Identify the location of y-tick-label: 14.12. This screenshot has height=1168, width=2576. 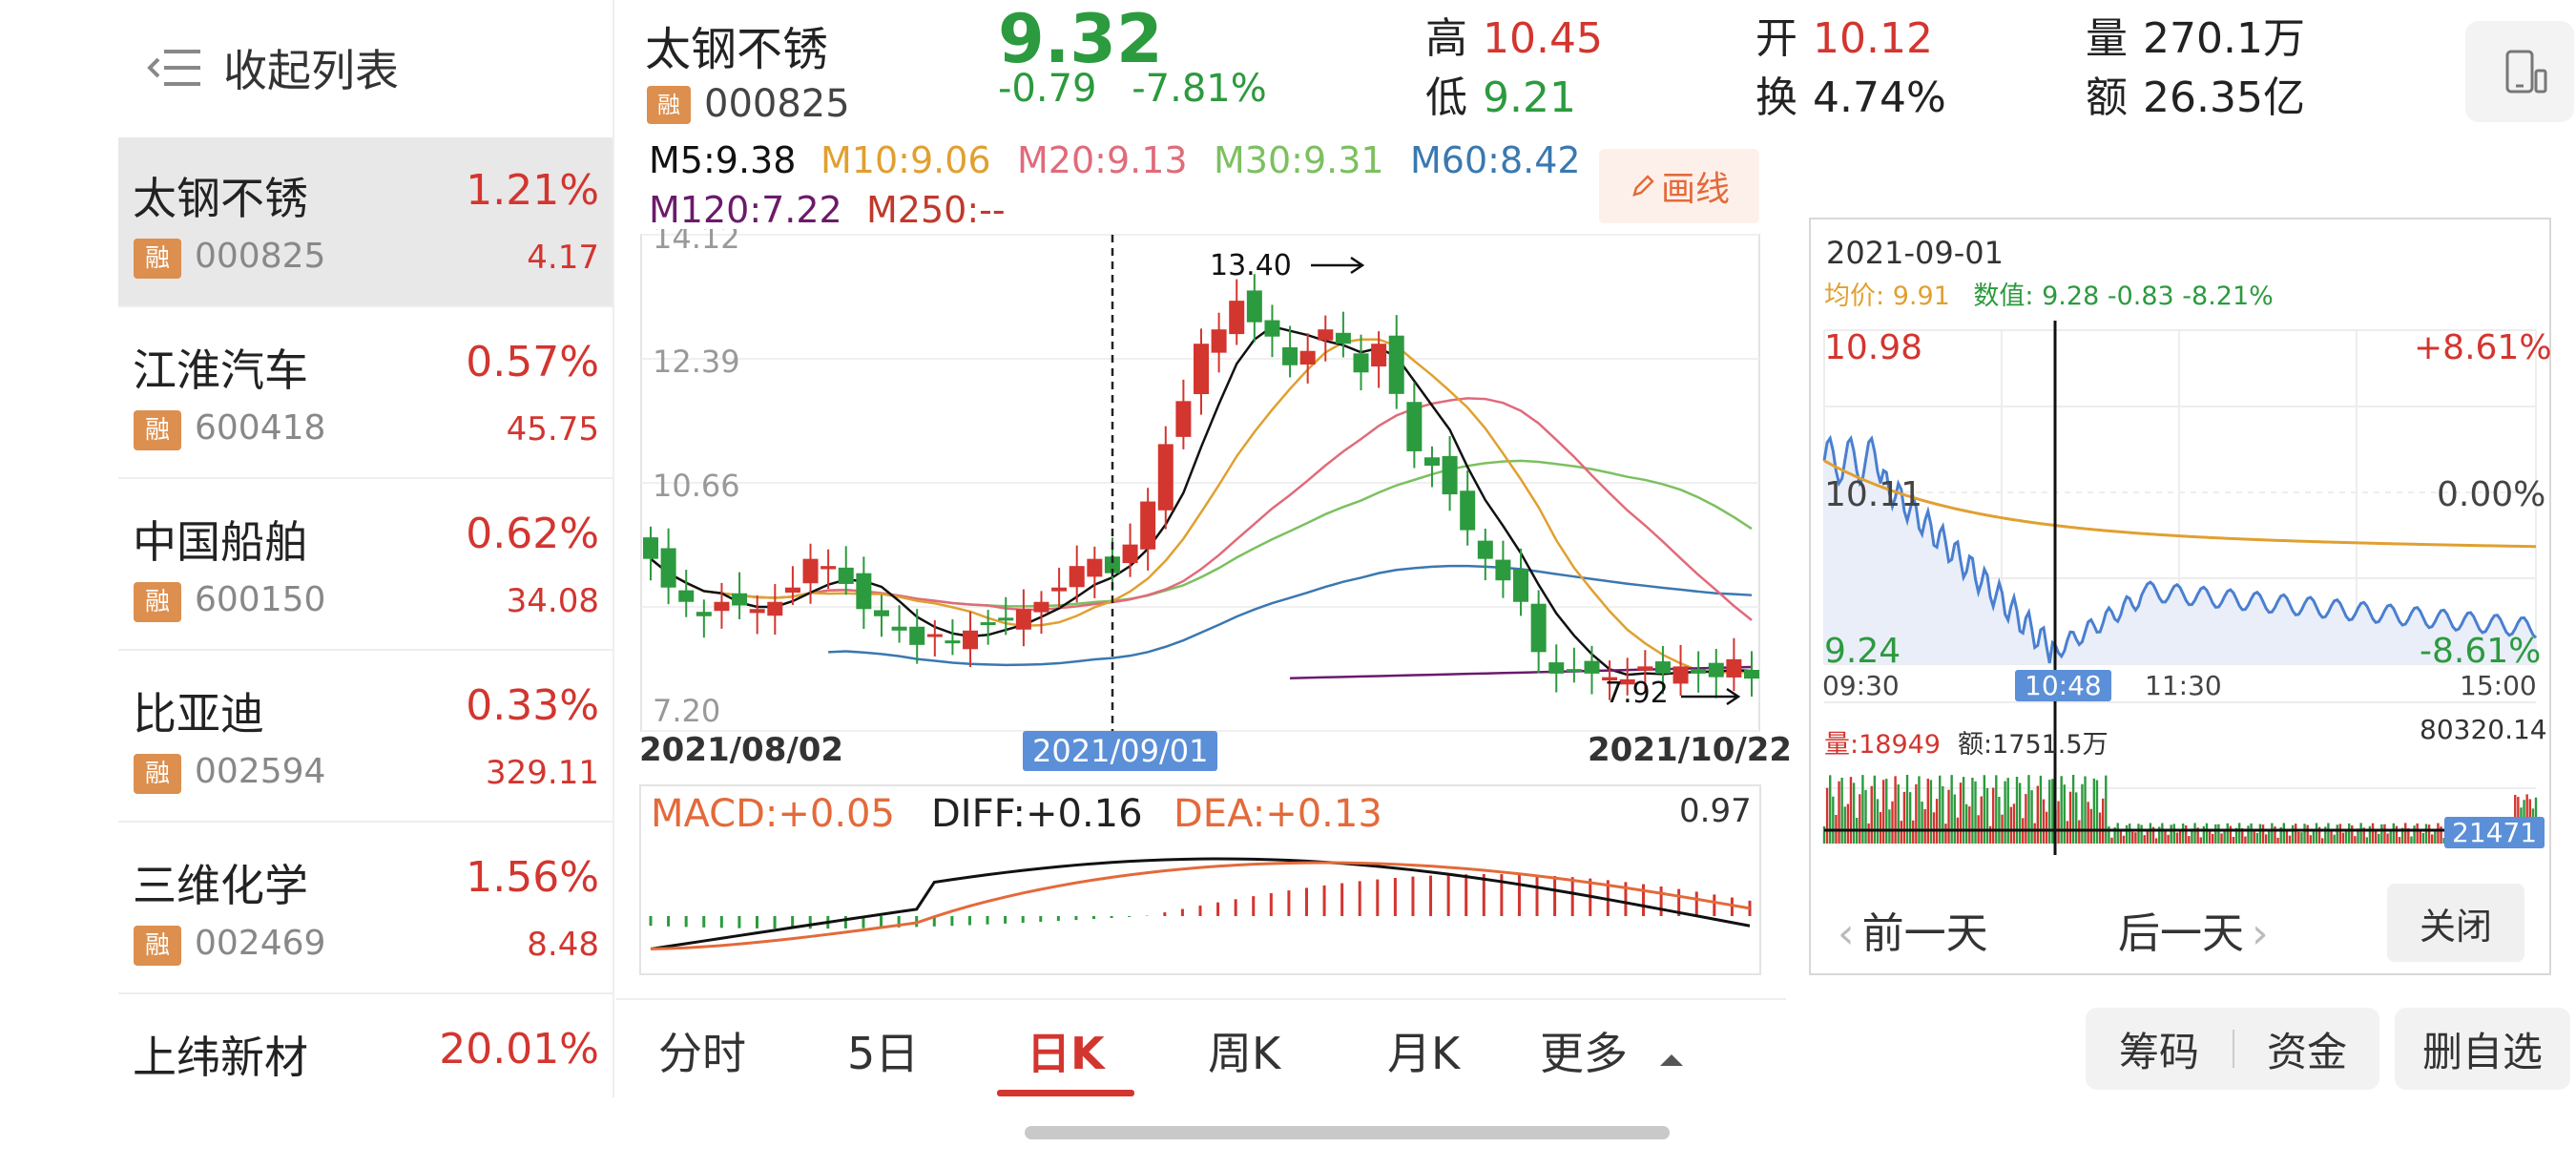
(696, 243).